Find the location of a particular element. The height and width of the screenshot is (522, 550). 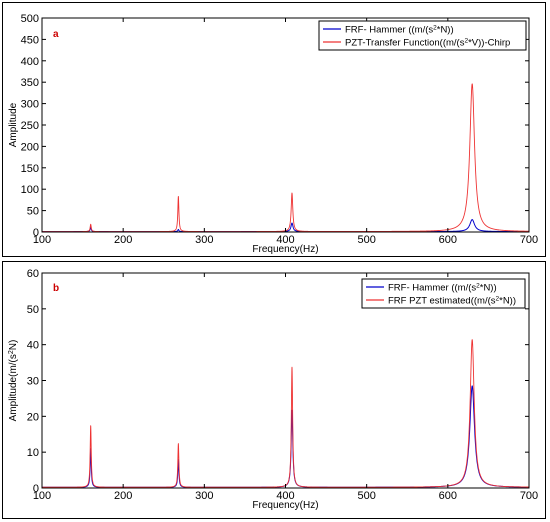

y-tick-label: 450 is located at coordinates (30, 40).